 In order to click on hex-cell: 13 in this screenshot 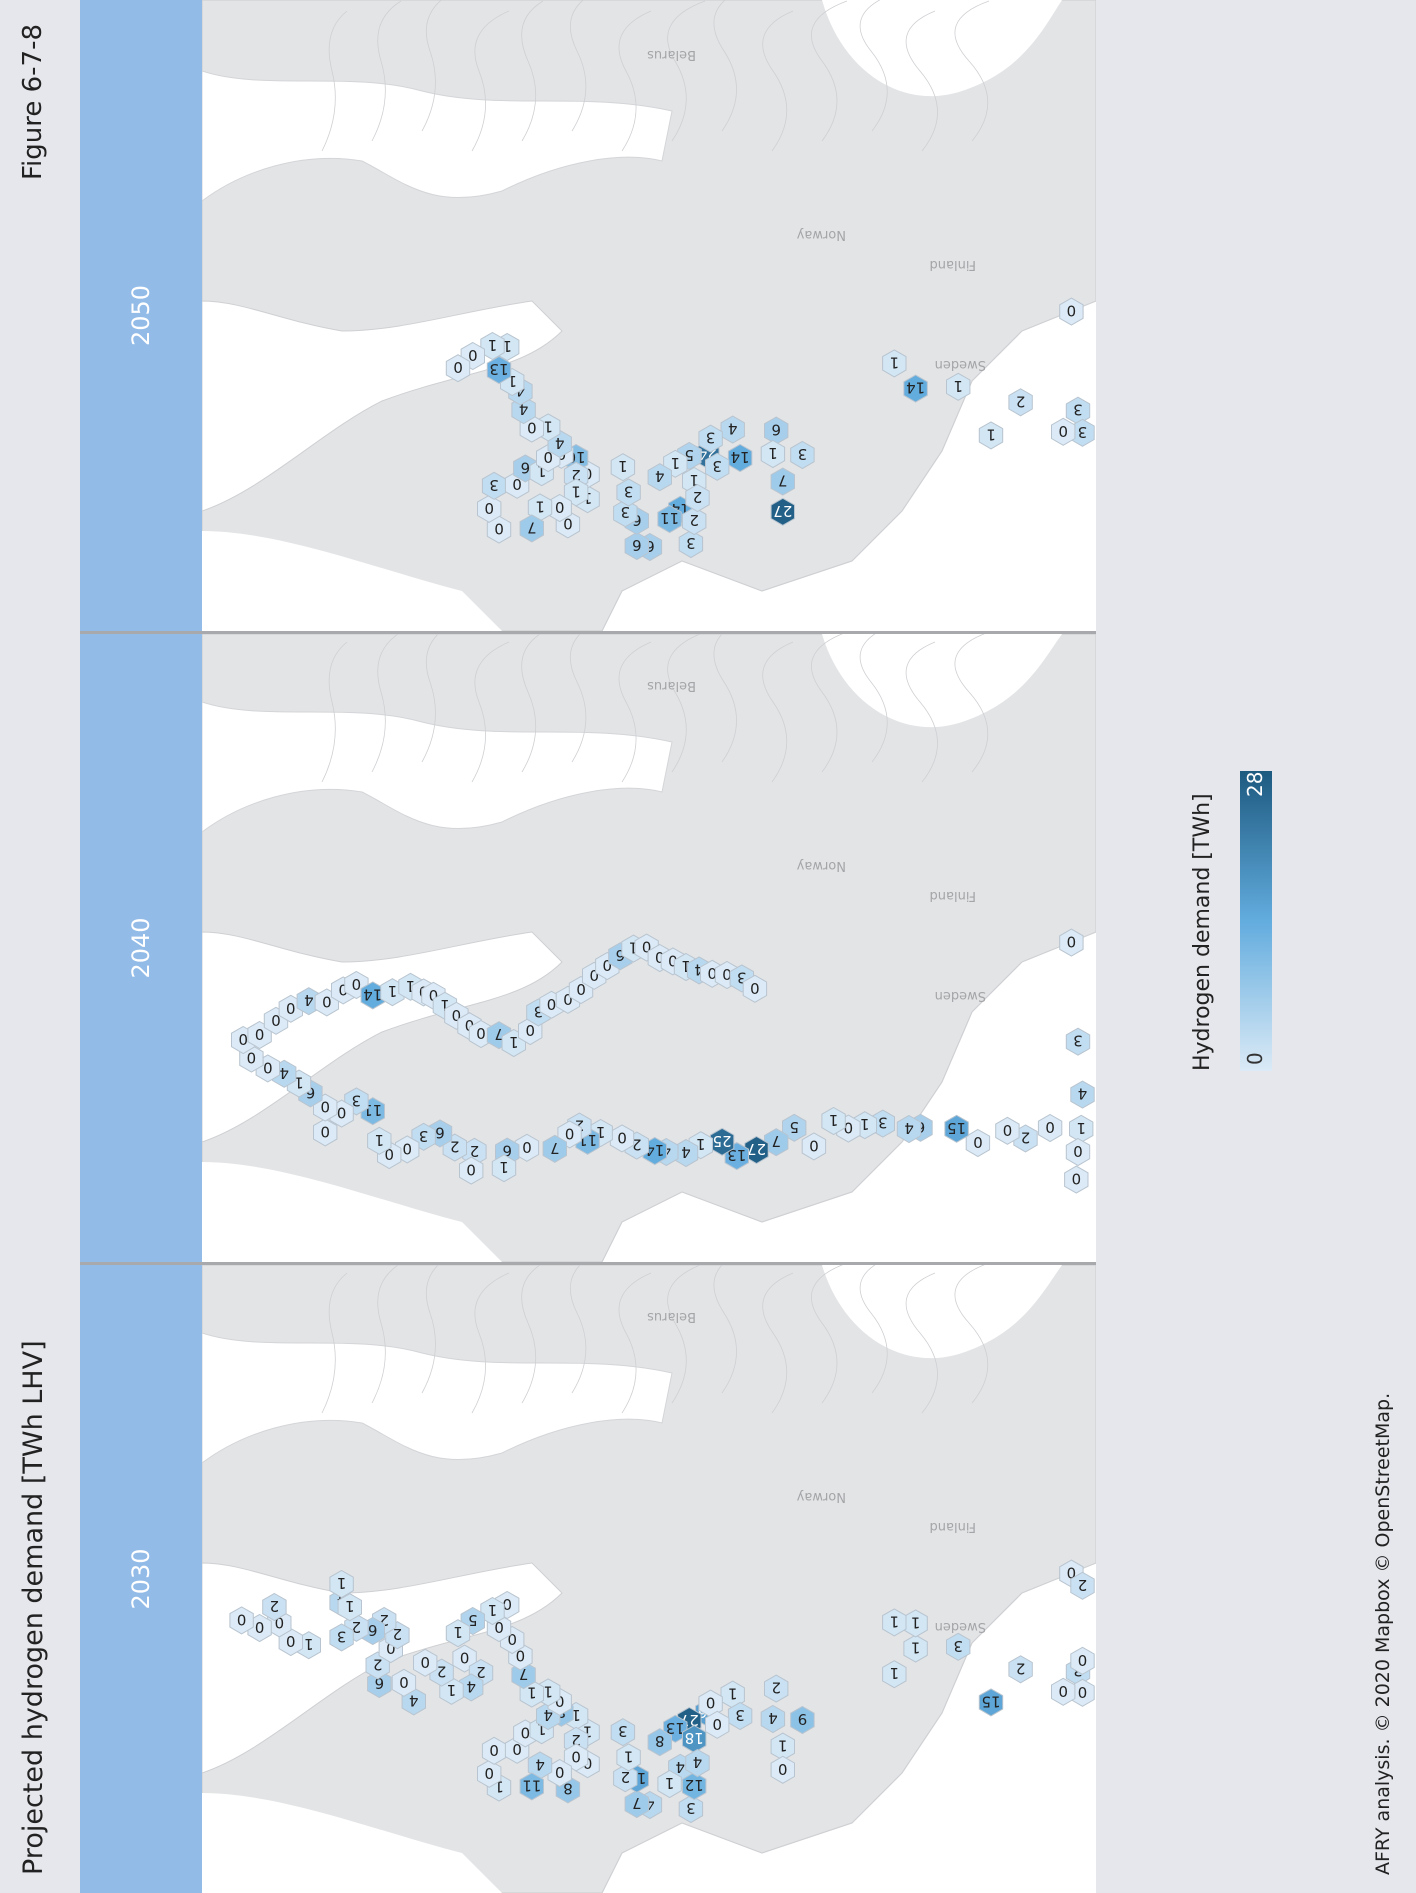, I will do `click(499, 370)`.